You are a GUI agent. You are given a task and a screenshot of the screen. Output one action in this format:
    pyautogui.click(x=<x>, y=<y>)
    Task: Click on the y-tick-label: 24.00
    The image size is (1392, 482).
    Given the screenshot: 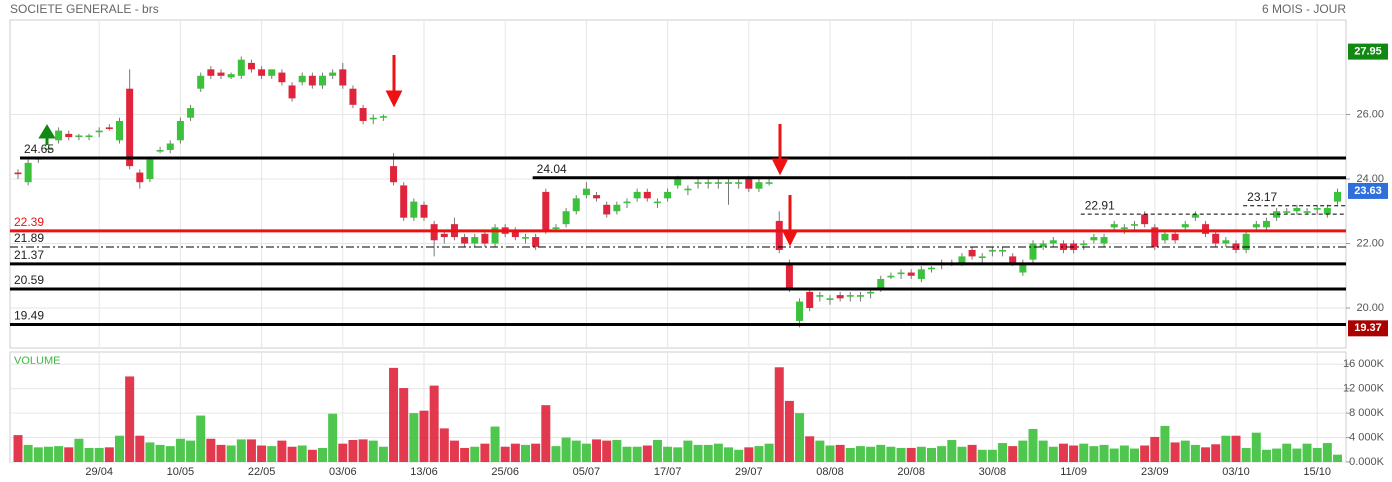 What is the action you would take?
    pyautogui.click(x=1370, y=179)
    